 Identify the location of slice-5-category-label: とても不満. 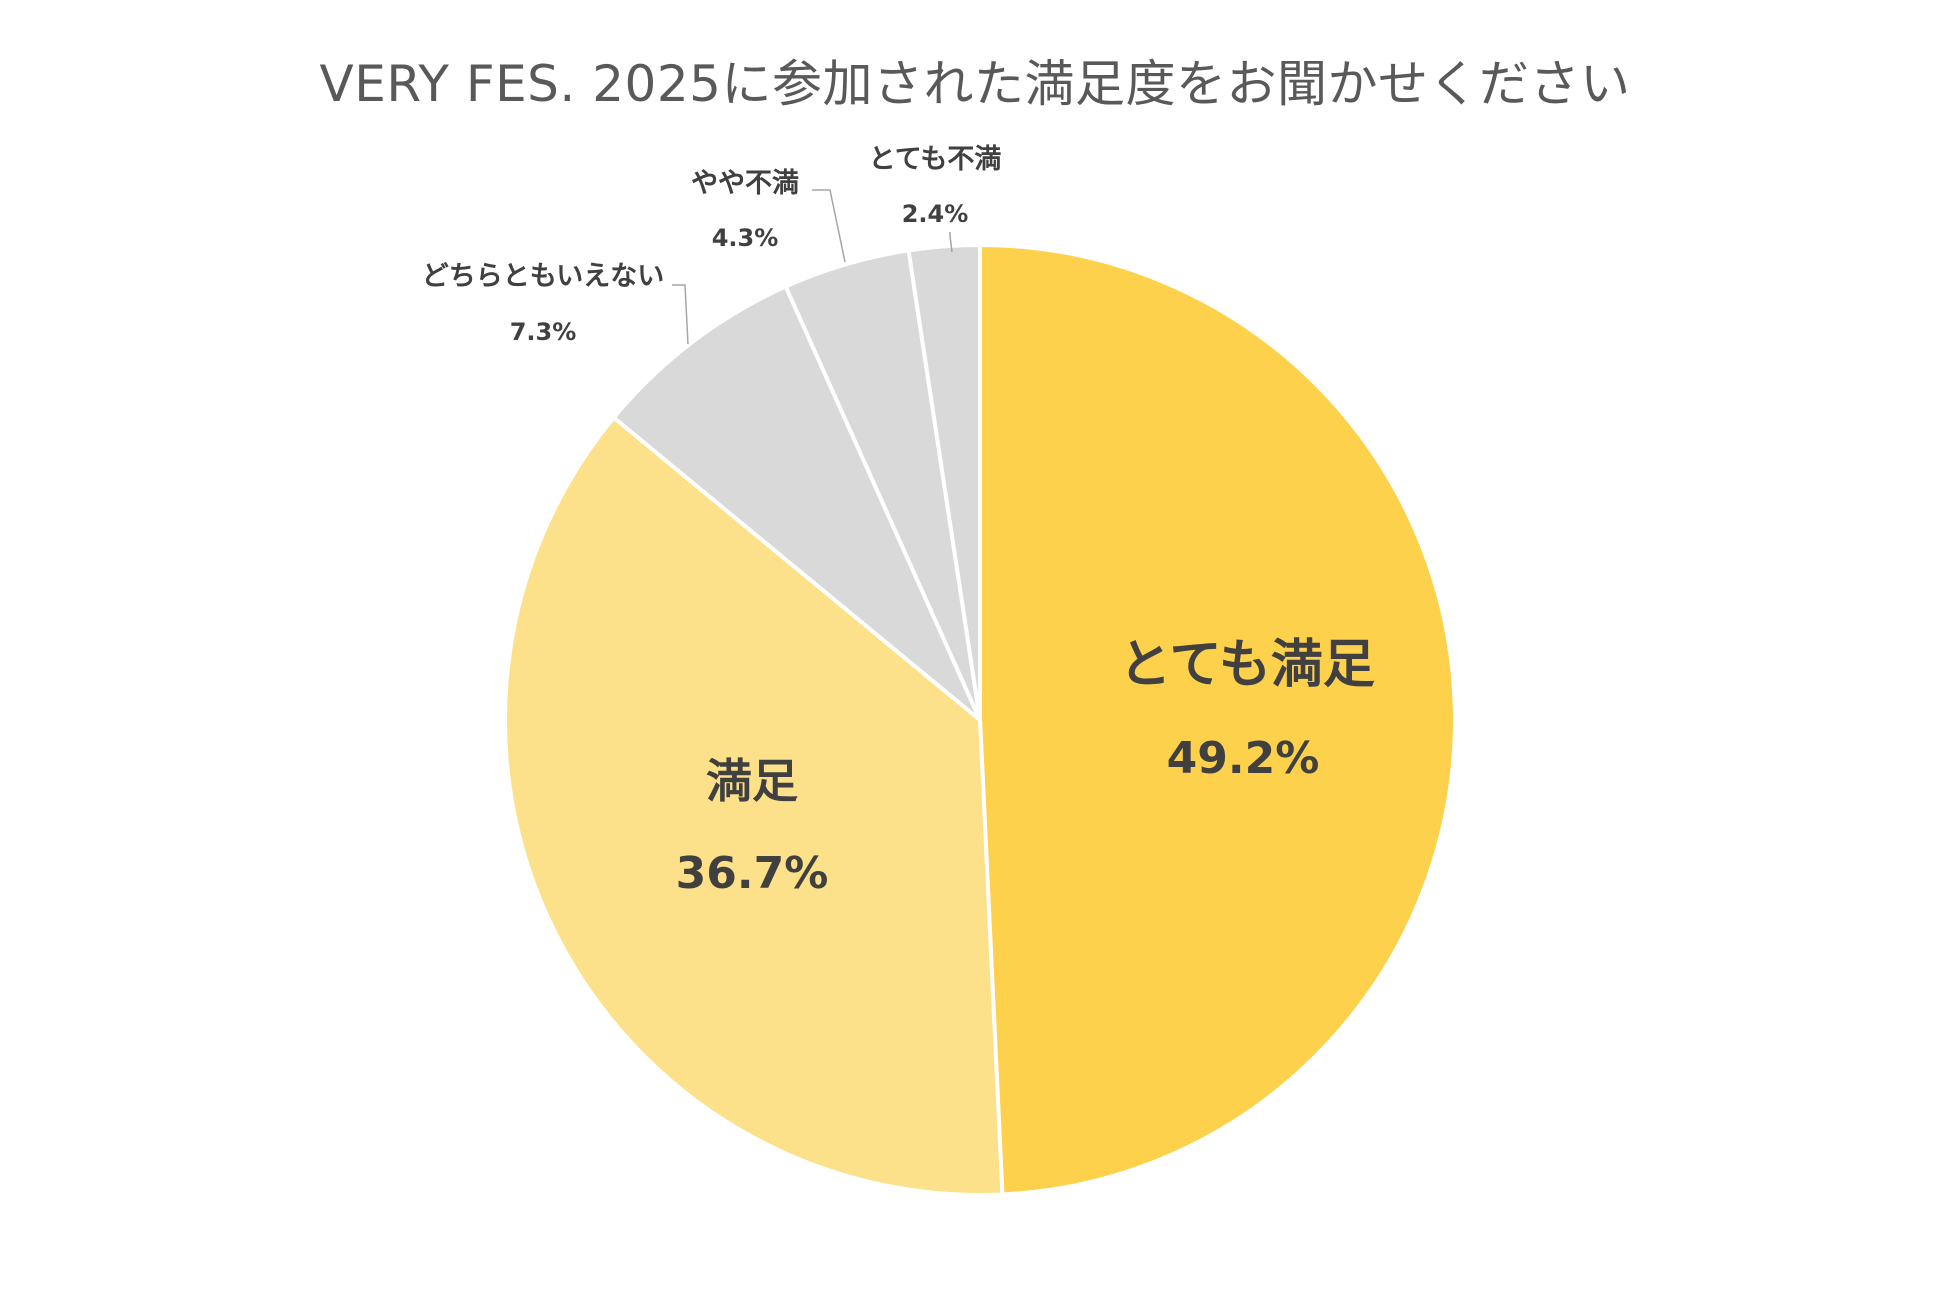
(935, 159).